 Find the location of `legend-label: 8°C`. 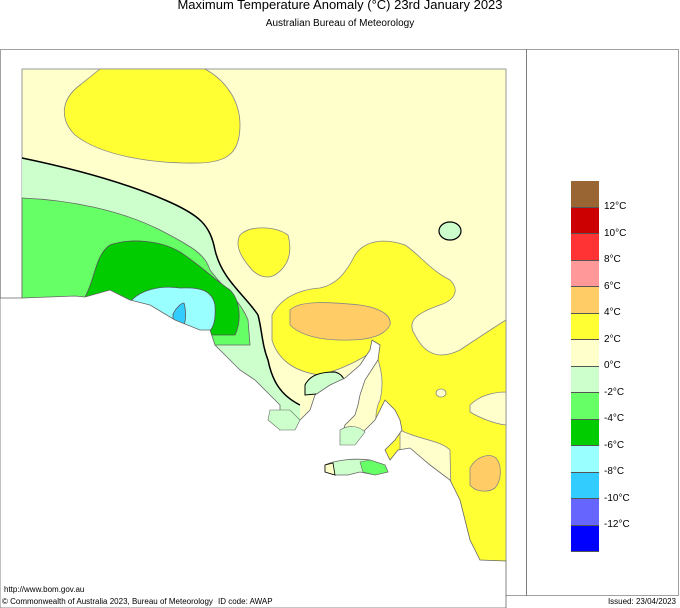

legend-label: 8°C is located at coordinates (612, 259).